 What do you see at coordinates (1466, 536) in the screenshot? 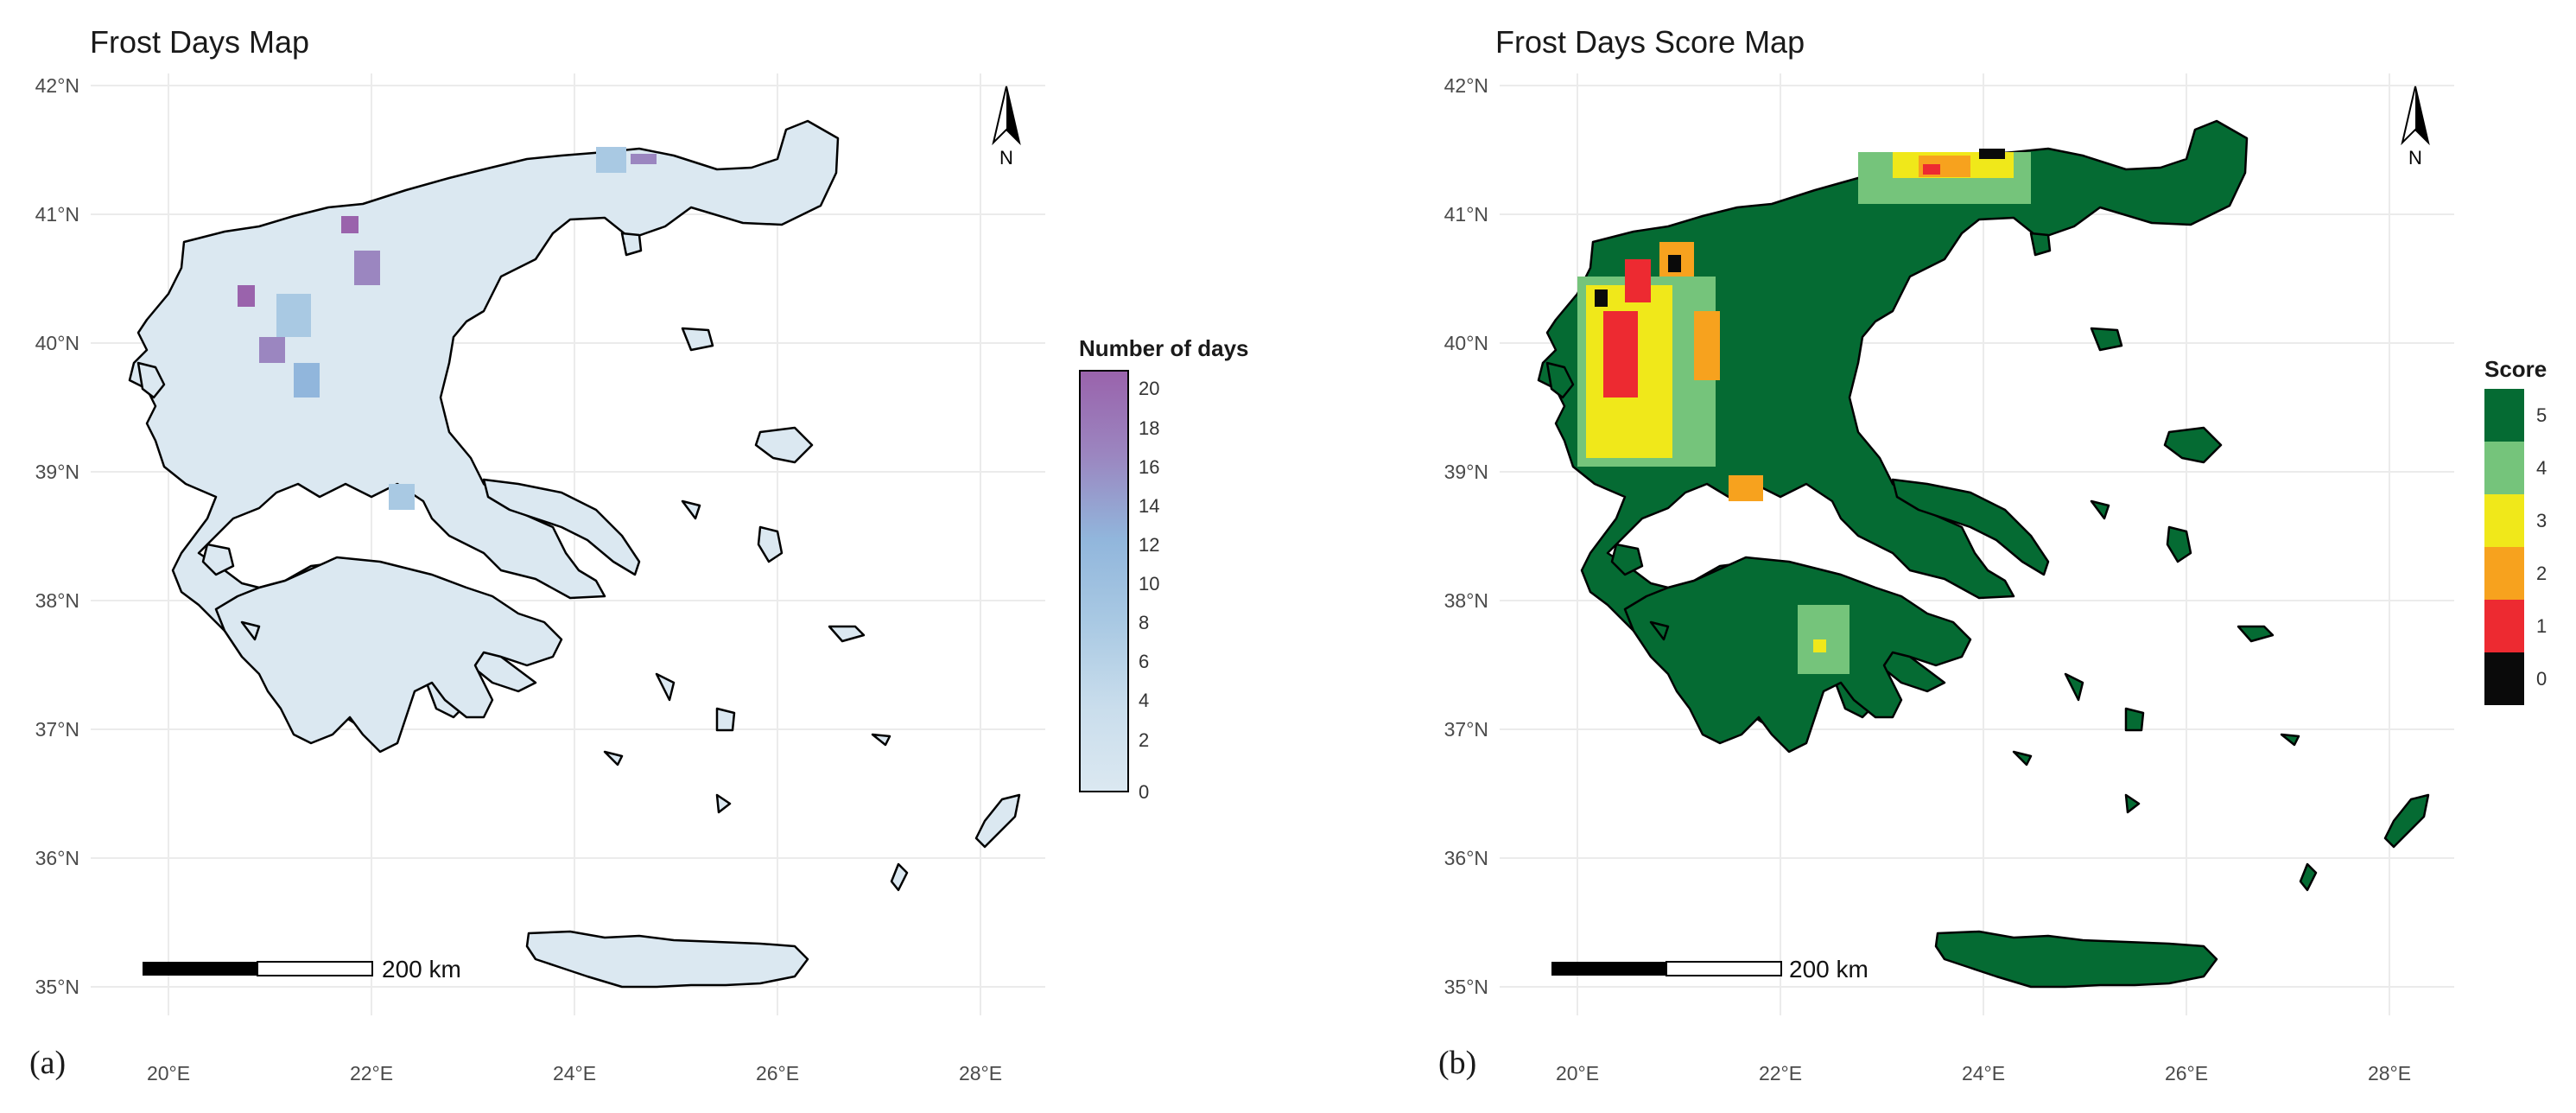
I see `y-axis-labels: 42°N 41°N 40°N 39°N 38°N 37°N 36°N 35°N` at bounding box center [1466, 536].